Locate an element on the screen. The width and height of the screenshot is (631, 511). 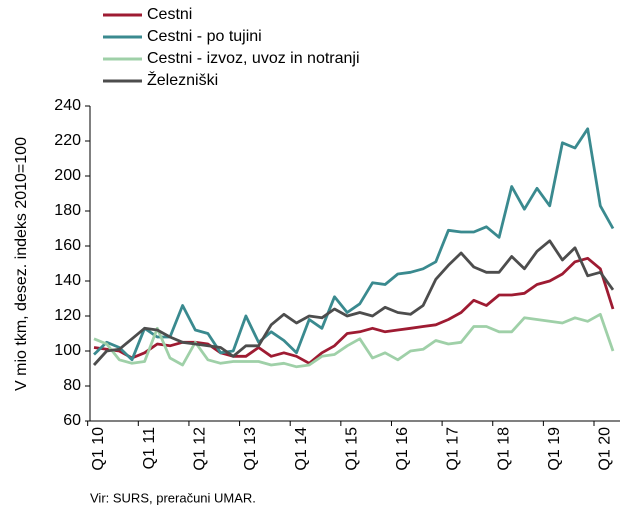
source: Vir: SURS, preračuni UMAR. is located at coordinates (173, 497).